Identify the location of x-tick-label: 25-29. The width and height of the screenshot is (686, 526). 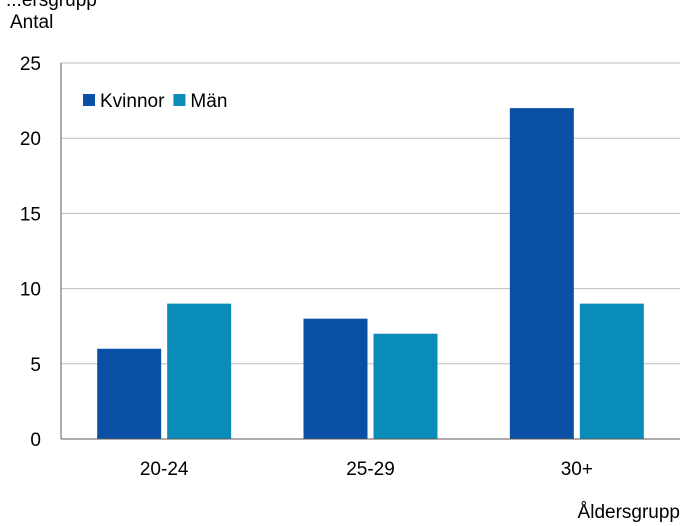
(370, 469).